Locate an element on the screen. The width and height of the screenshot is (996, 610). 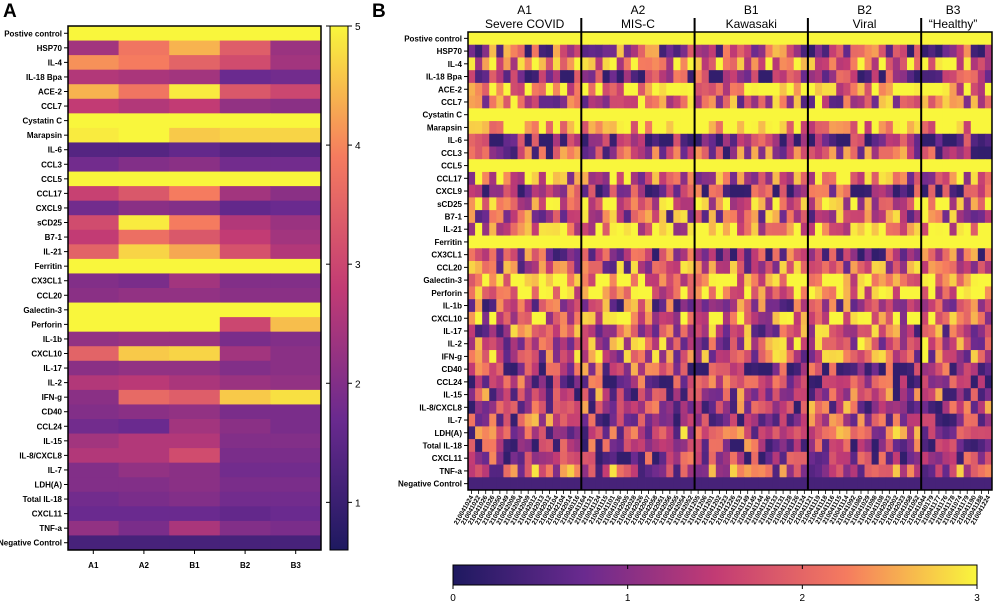
row-label: B7-1 is located at coordinates (54, 237).